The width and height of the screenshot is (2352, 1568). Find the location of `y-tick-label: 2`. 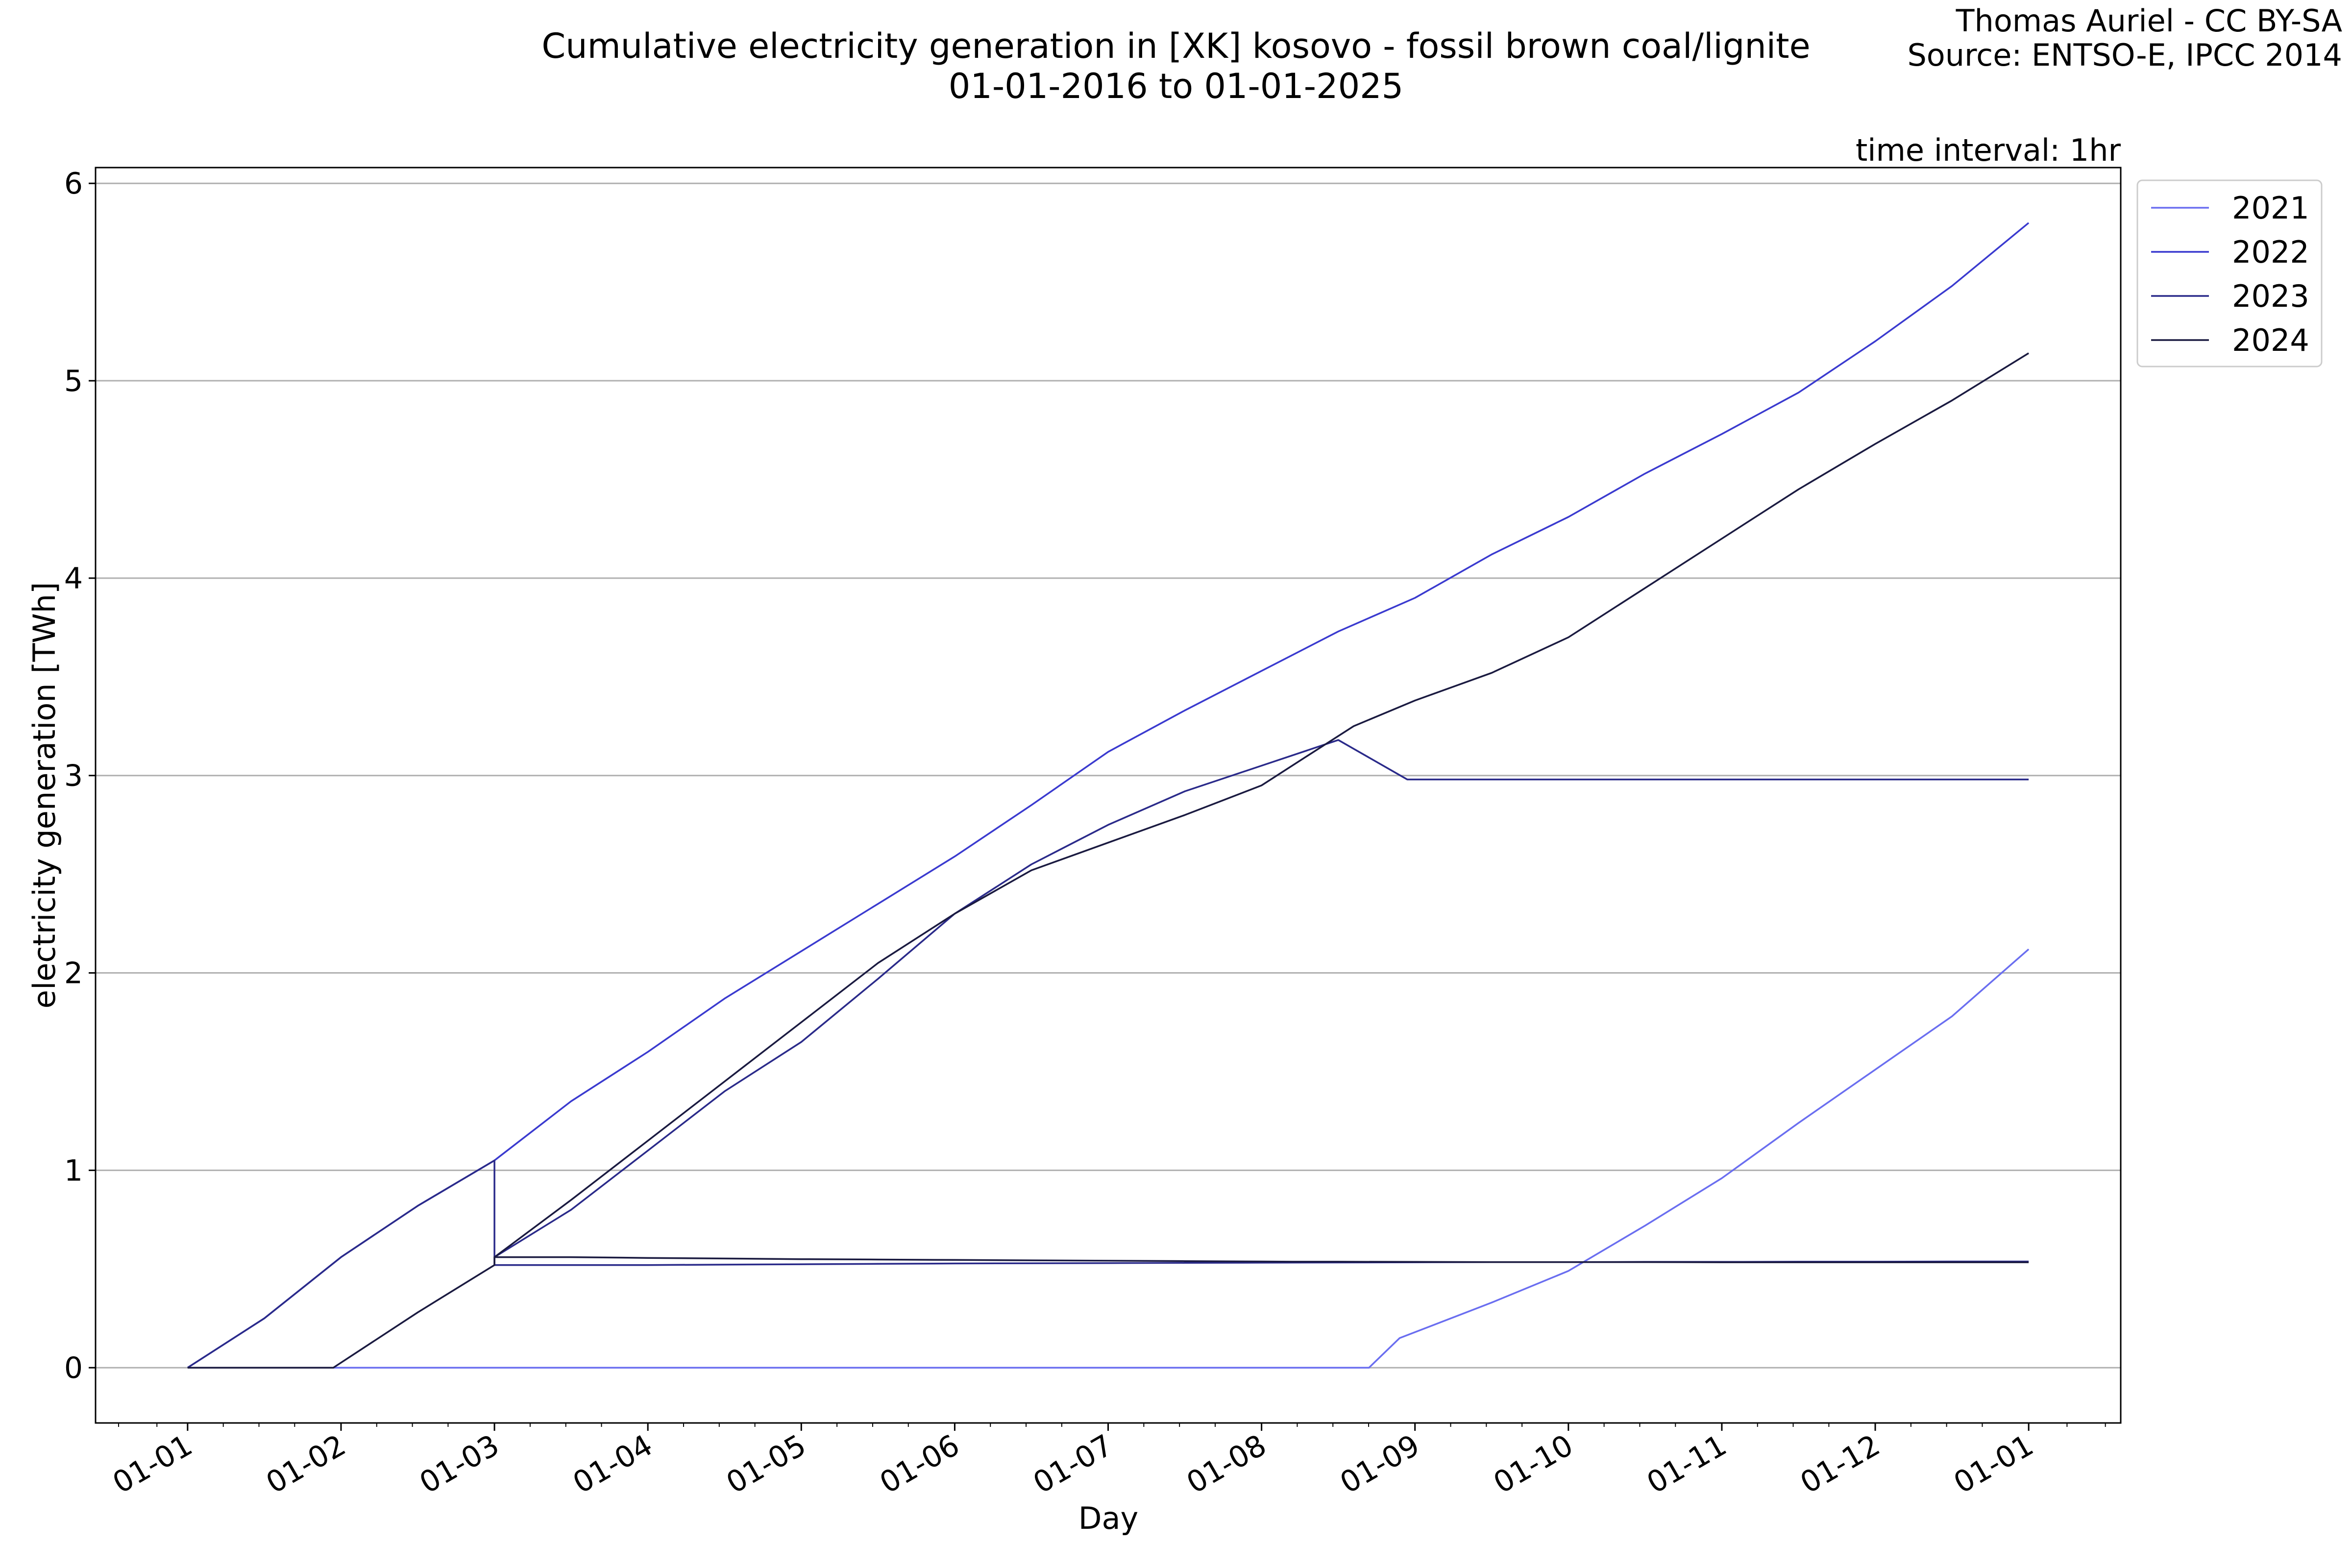

y-tick-label: 2 is located at coordinates (73, 973).